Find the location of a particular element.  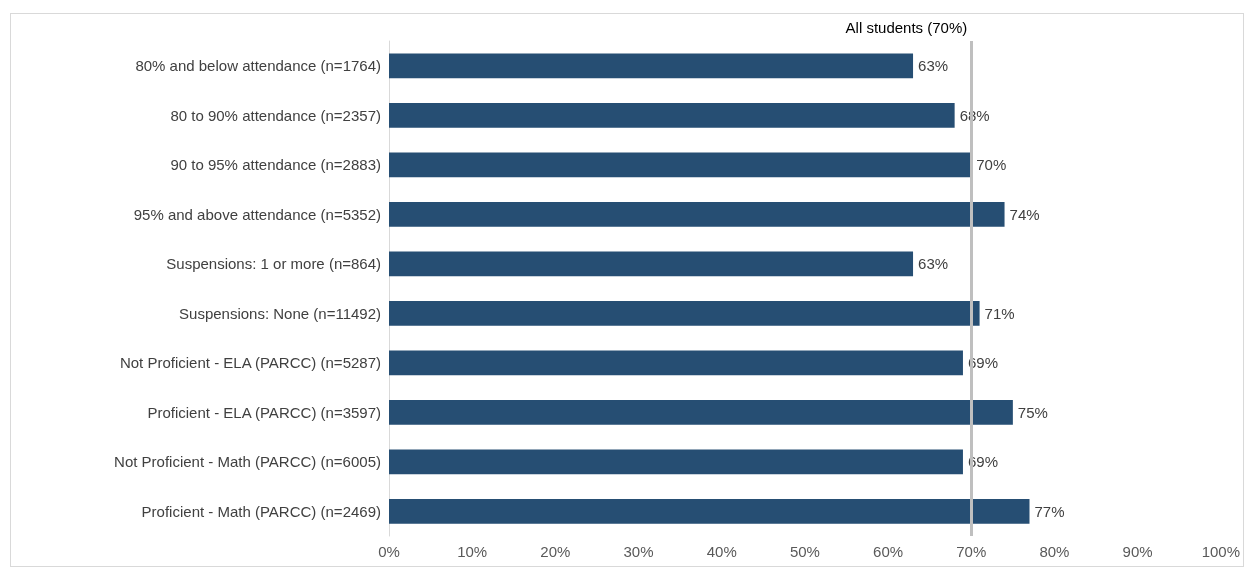

data-label: 70% is located at coordinates (991, 165).